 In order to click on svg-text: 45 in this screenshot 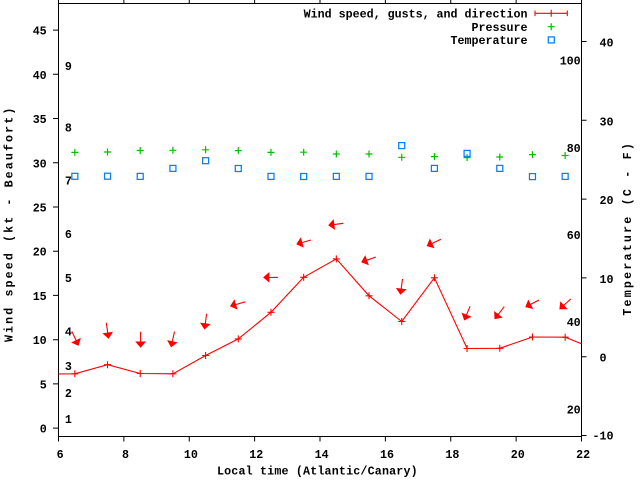, I will do `click(40, 32)`.